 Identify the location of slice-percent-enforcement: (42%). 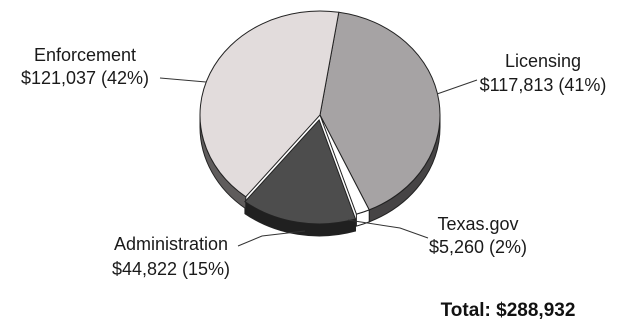
(125, 78).